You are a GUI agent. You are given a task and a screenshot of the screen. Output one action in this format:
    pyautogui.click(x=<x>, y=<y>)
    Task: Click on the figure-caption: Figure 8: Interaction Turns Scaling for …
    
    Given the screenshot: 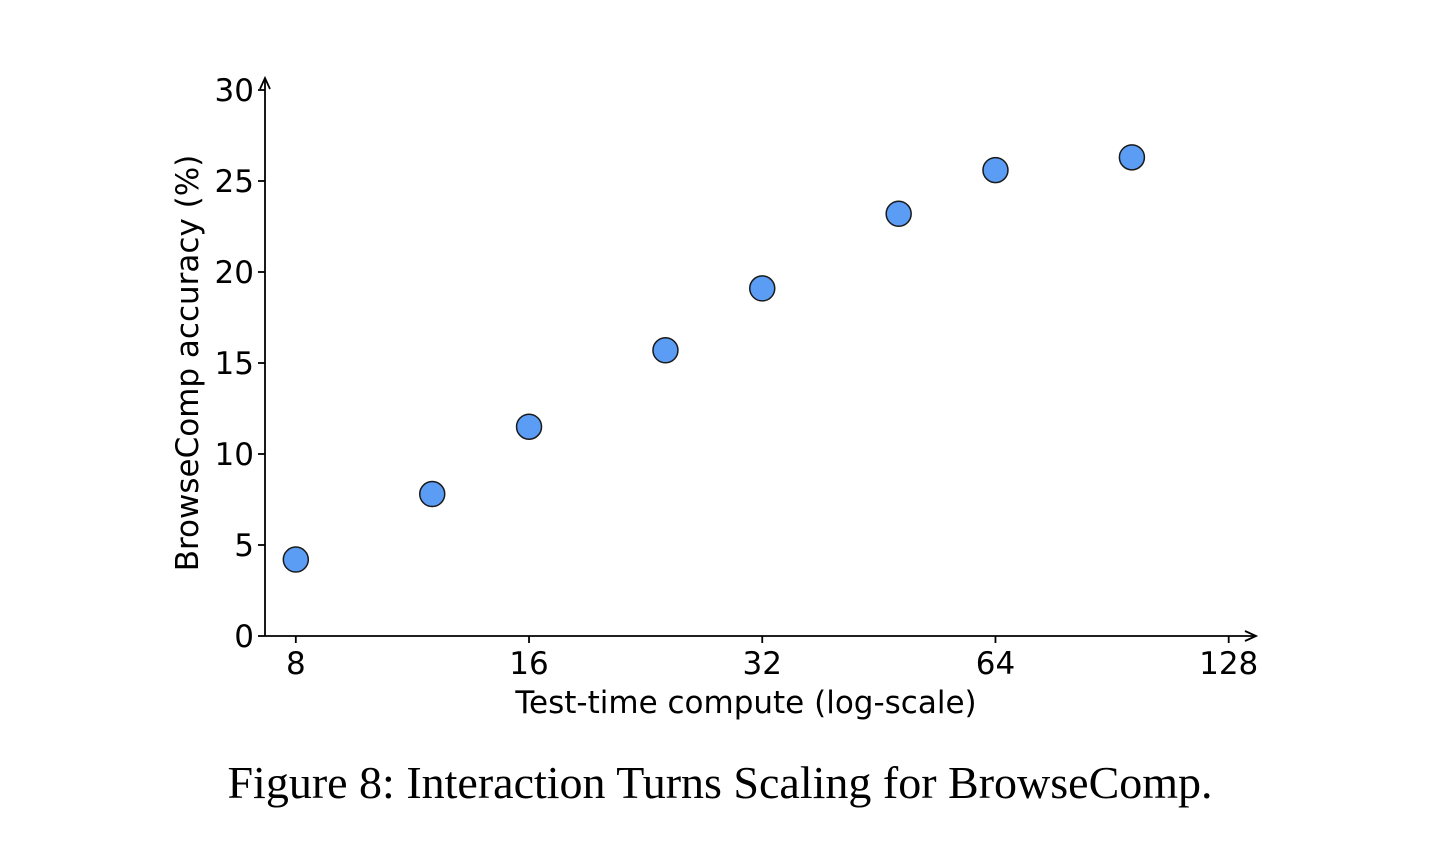 What is the action you would take?
    pyautogui.click(x=720, y=782)
    